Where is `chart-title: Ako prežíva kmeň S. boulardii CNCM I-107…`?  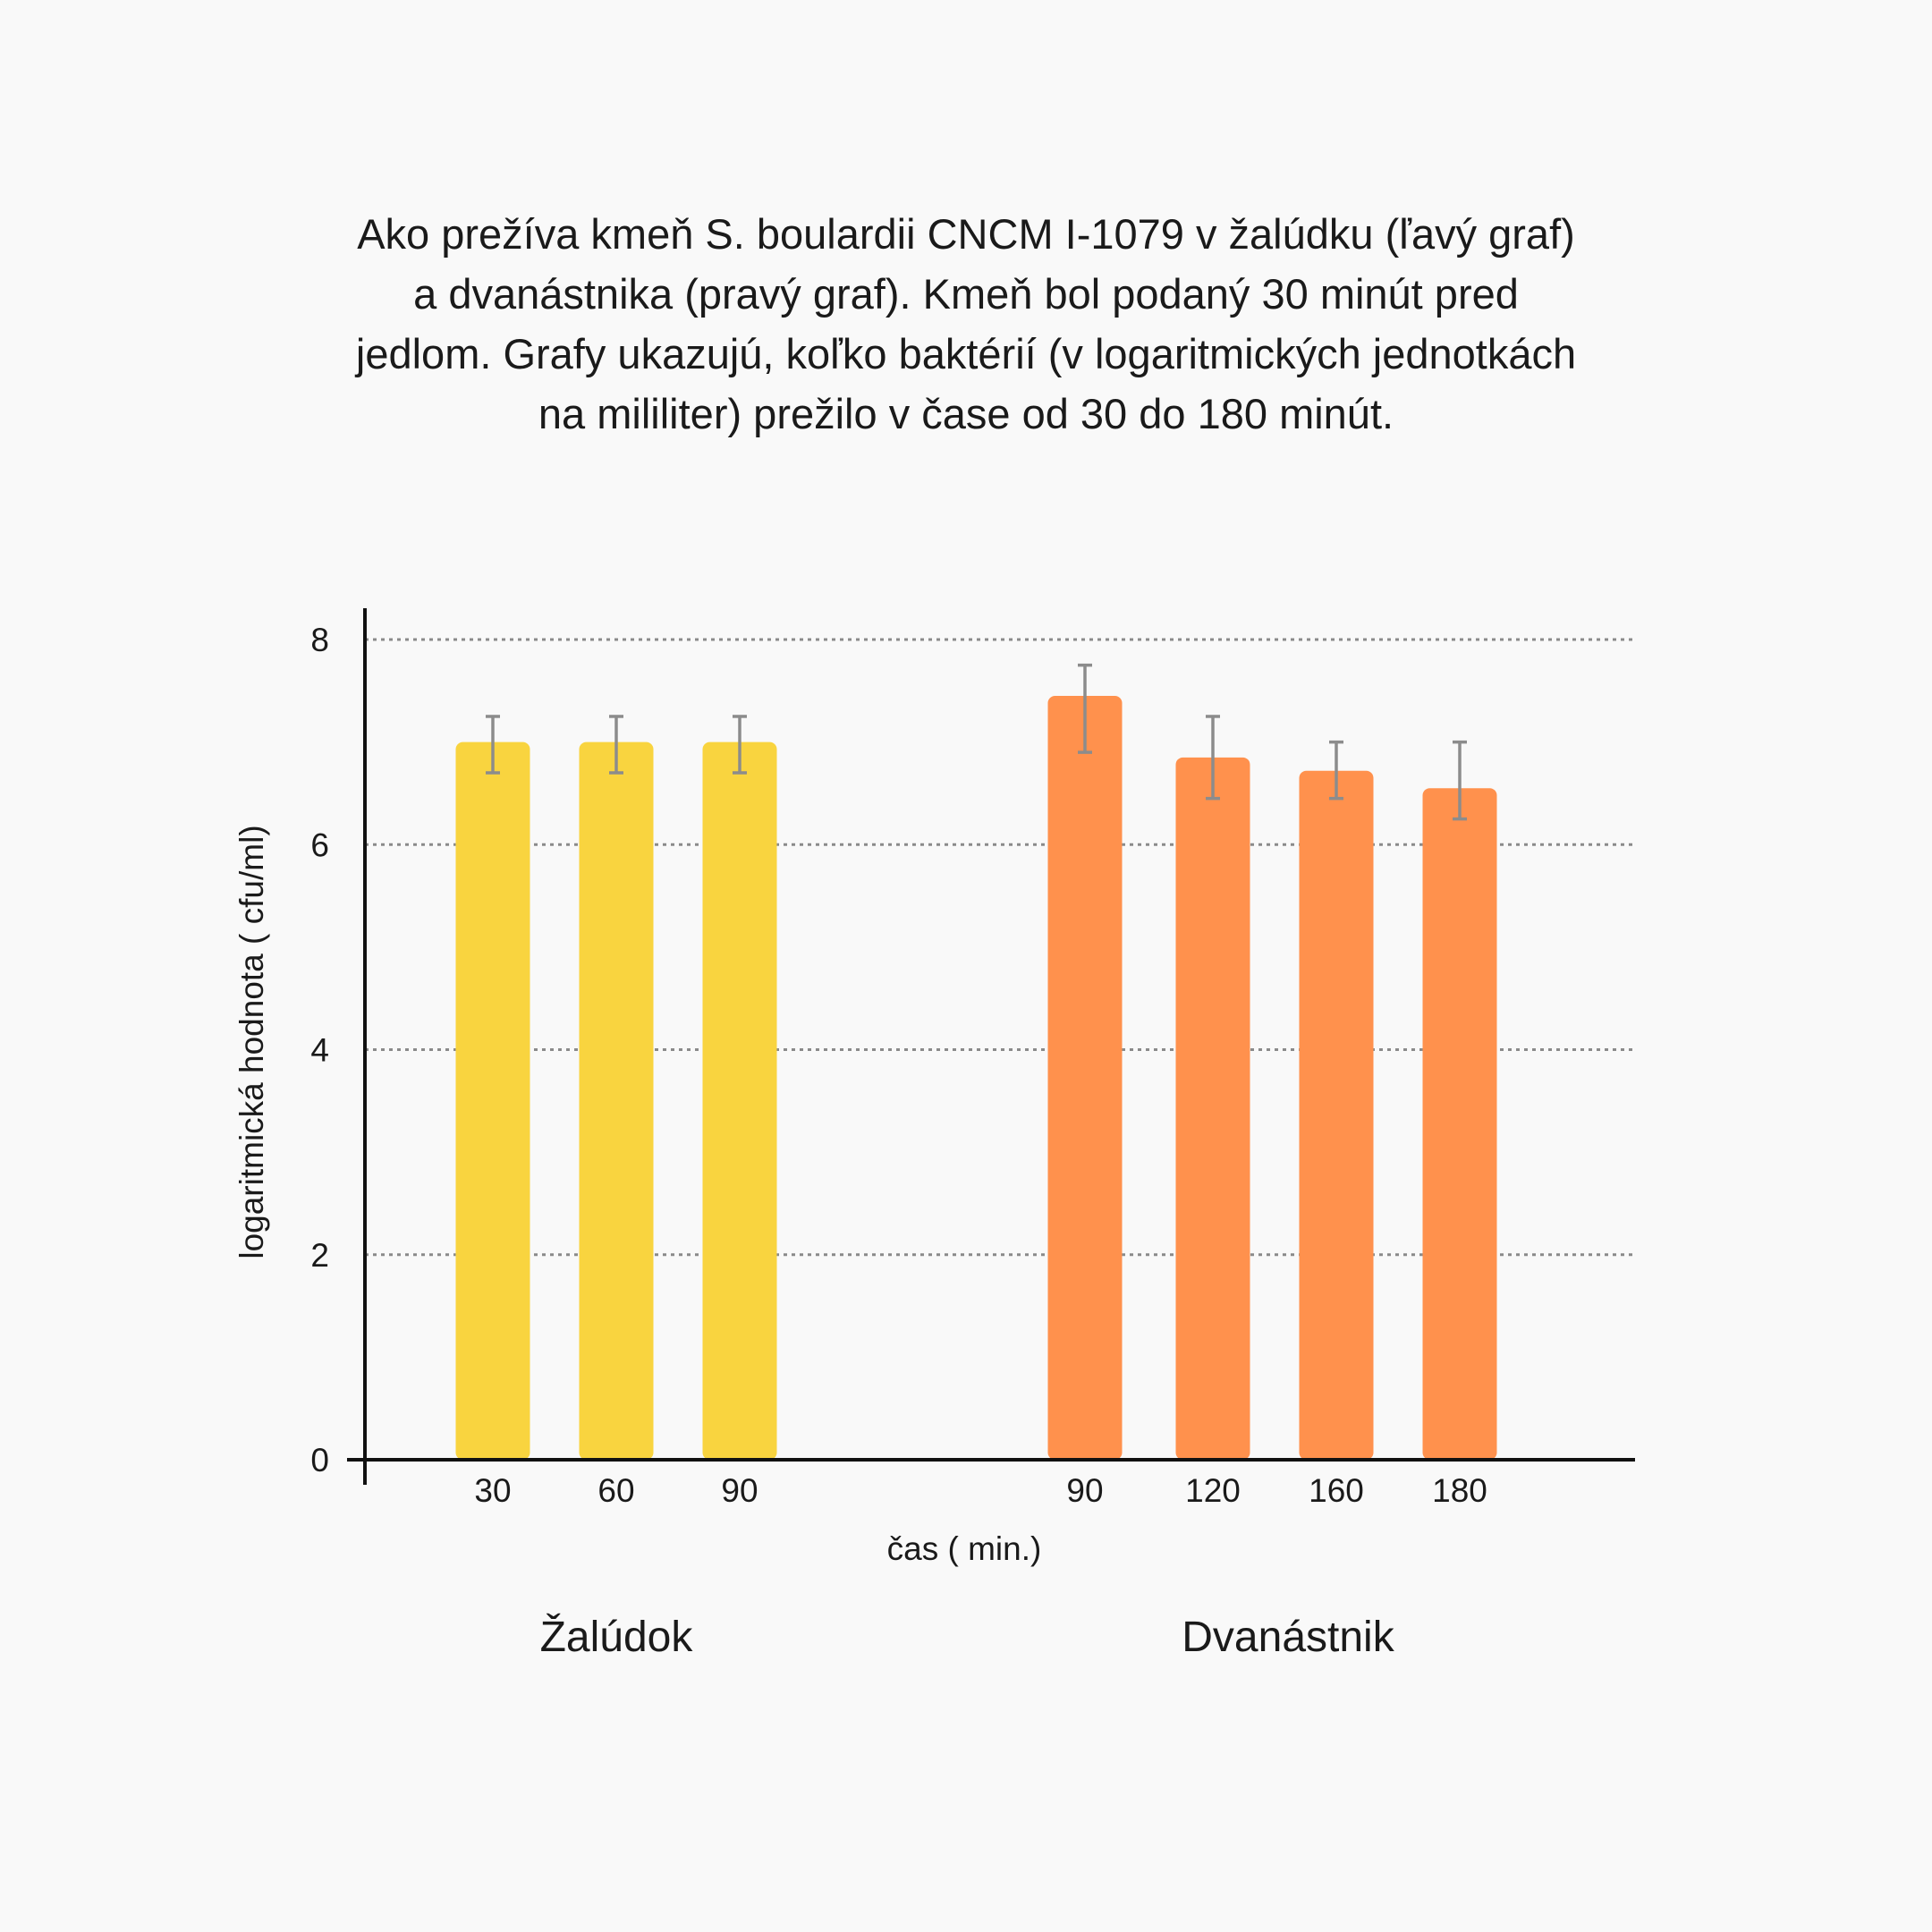
chart-title: Ako prežíva kmeň S. boulardii CNCM I-107… is located at coordinates (966, 324).